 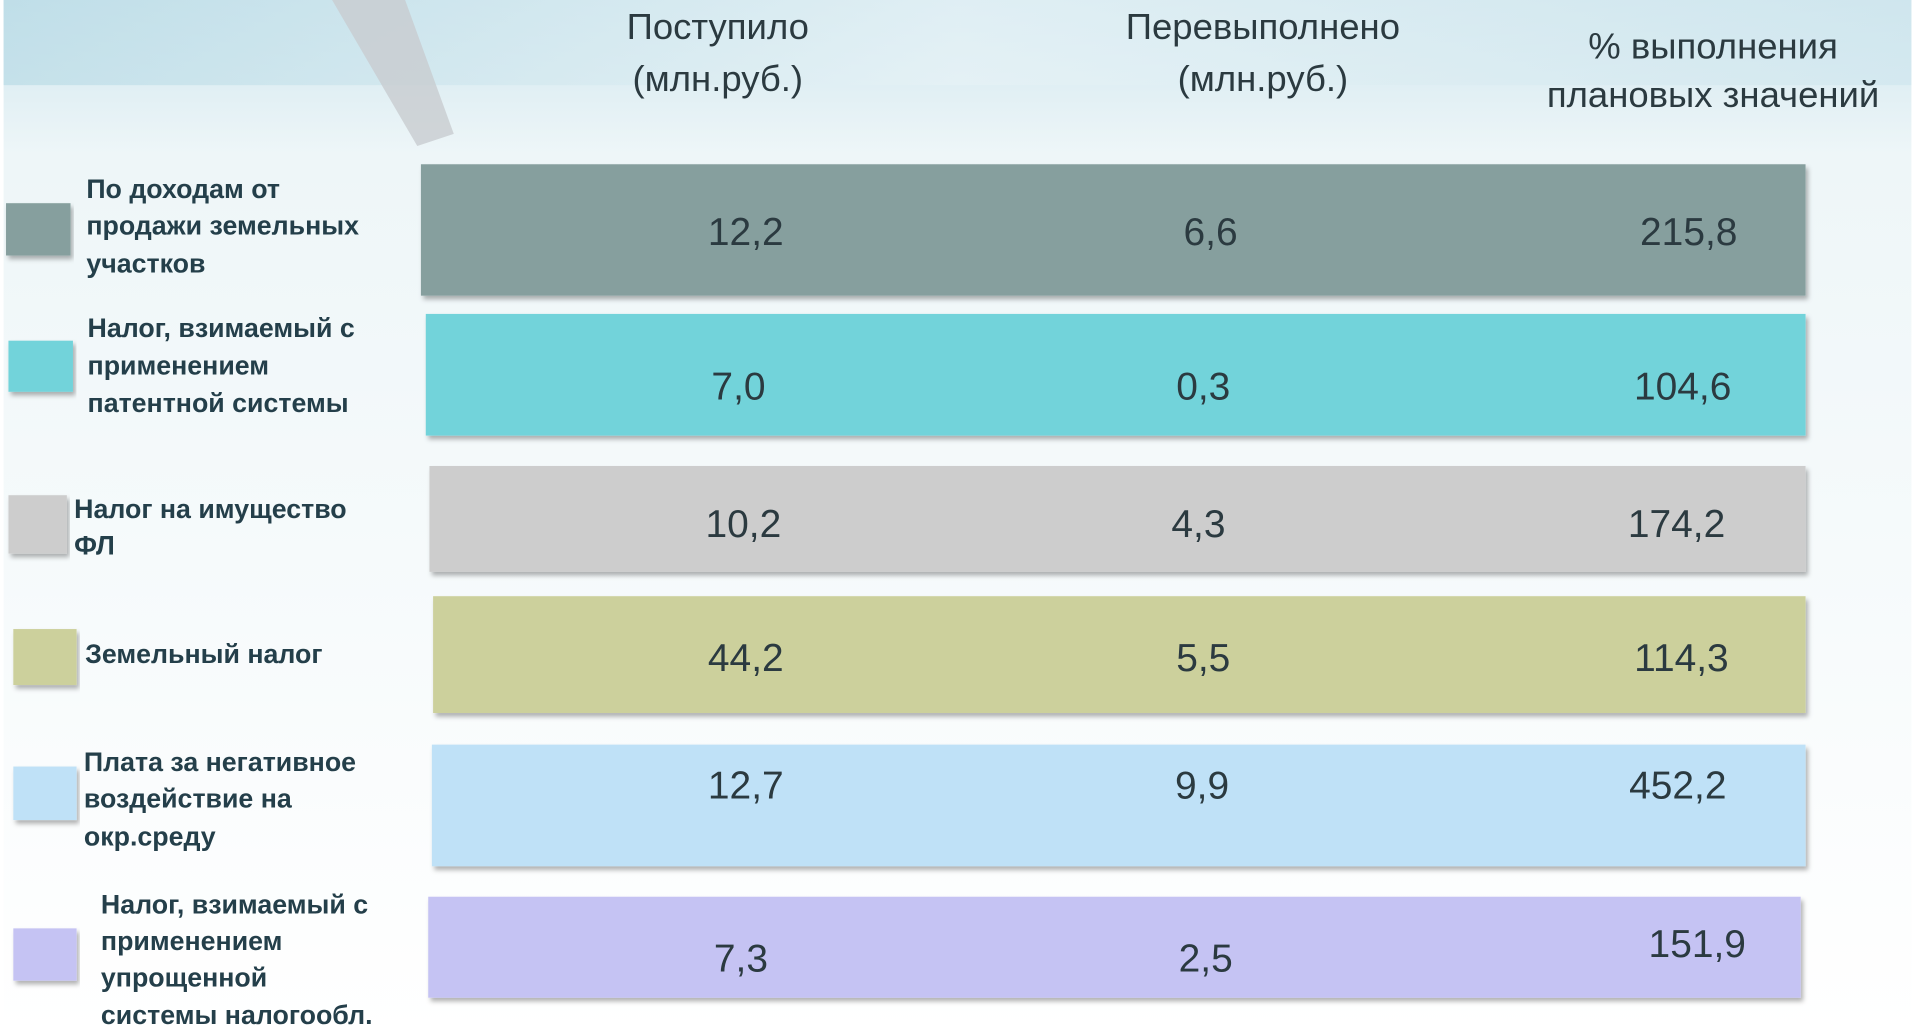 I want to click on row-label: Земельный налог, so click(x=203, y=654).